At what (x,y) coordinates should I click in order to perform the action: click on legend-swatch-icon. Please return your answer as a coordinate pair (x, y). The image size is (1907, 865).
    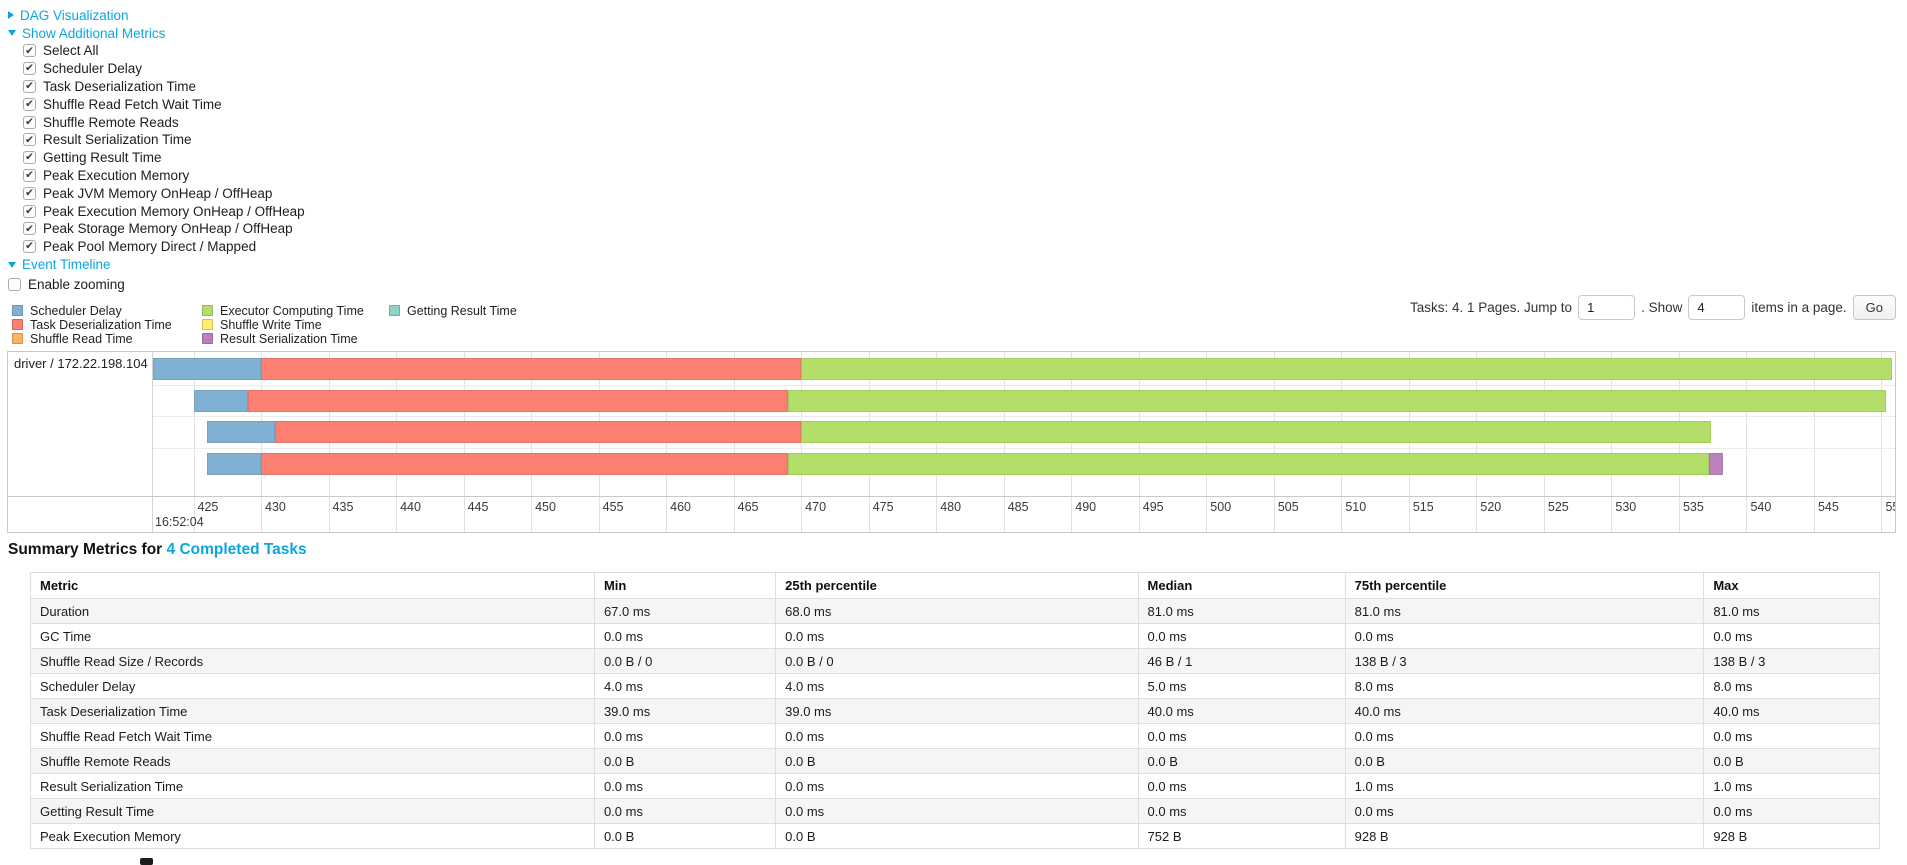
    Looking at the image, I should click on (17, 338).